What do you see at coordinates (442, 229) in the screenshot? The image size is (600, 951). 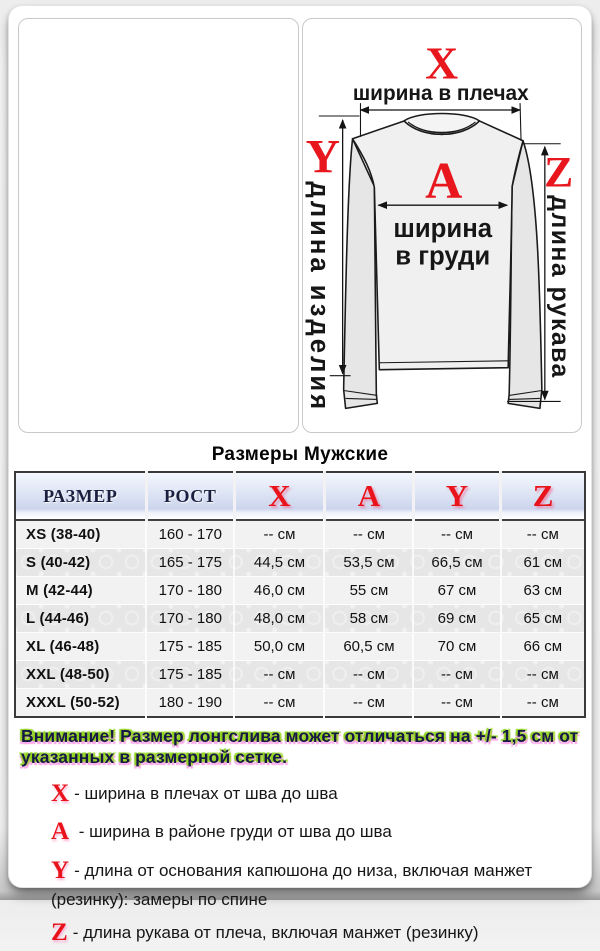 I see `diagram-a-label-line1: ширина` at bounding box center [442, 229].